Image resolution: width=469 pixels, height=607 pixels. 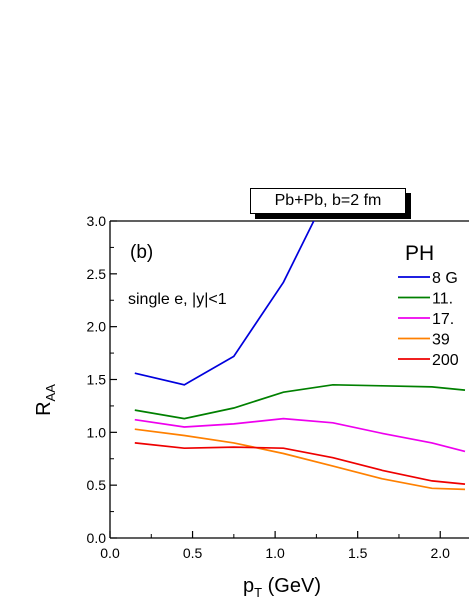 I want to click on legend-label-0: 8 G, so click(x=445, y=278).